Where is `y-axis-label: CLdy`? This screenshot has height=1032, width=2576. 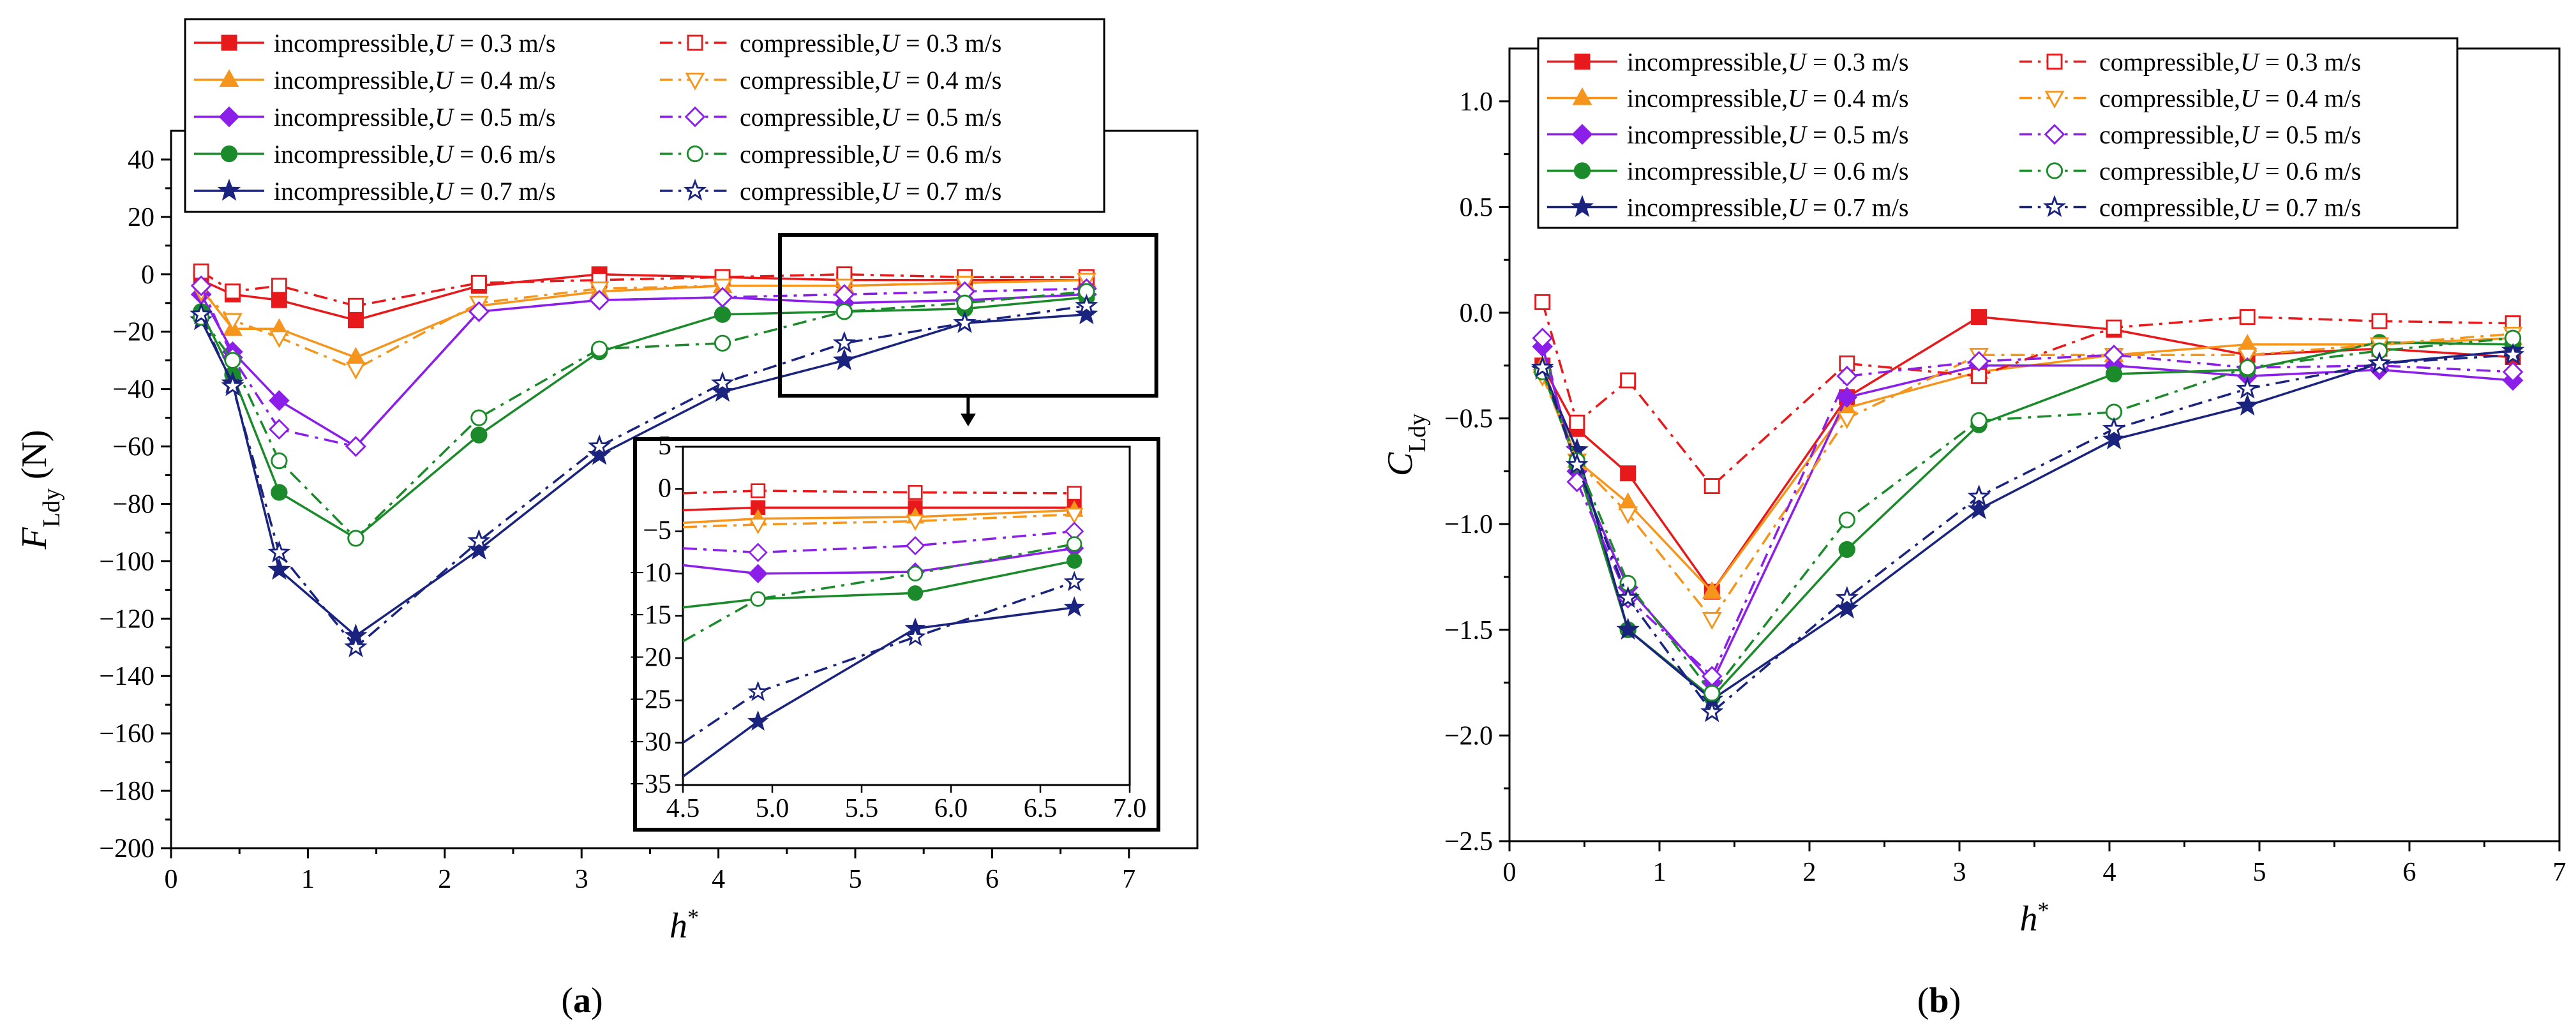
y-axis-label: CLdy is located at coordinates (1406, 445).